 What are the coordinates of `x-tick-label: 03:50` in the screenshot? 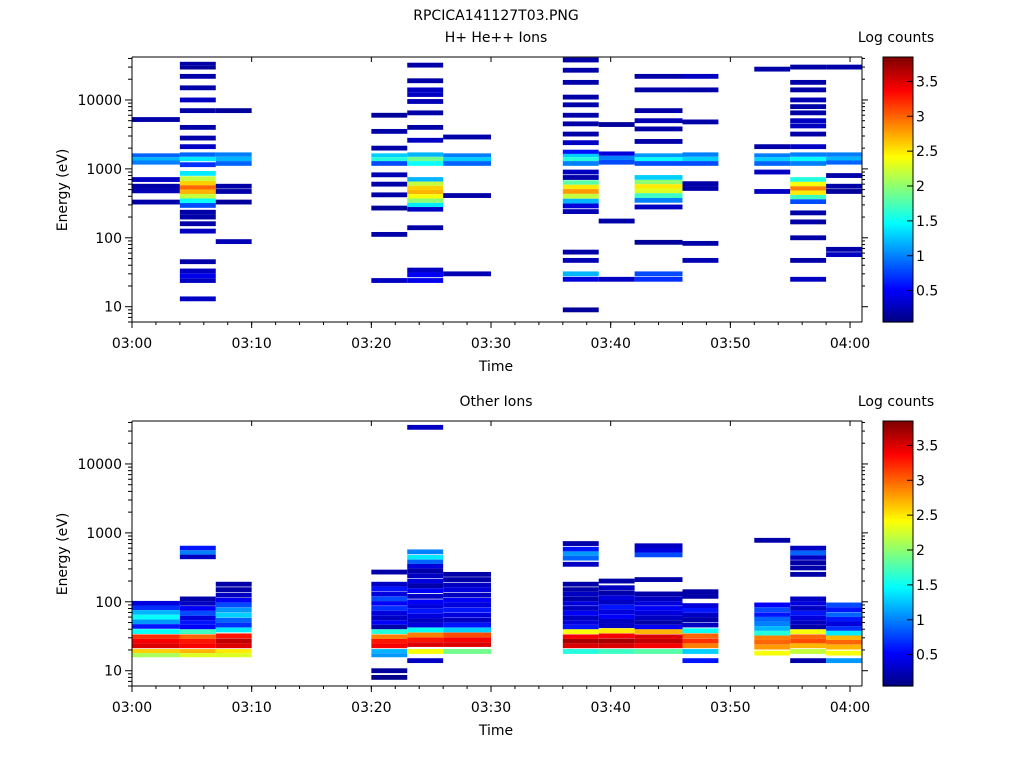 It's located at (730, 344).